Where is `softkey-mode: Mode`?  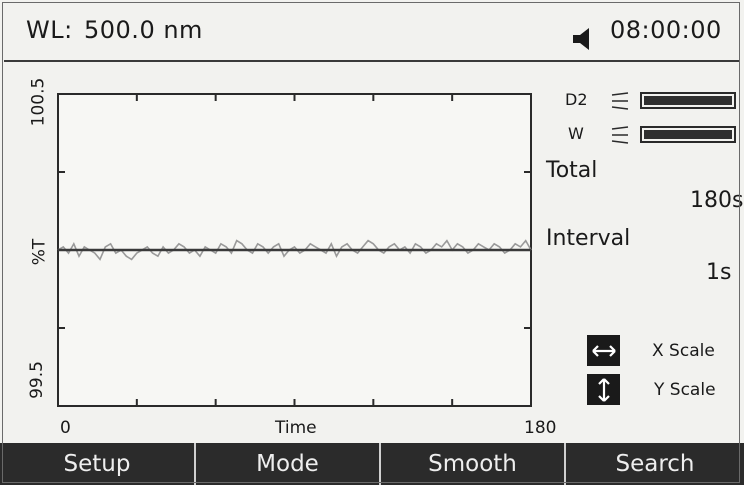 softkey-mode: Mode is located at coordinates (288, 464).